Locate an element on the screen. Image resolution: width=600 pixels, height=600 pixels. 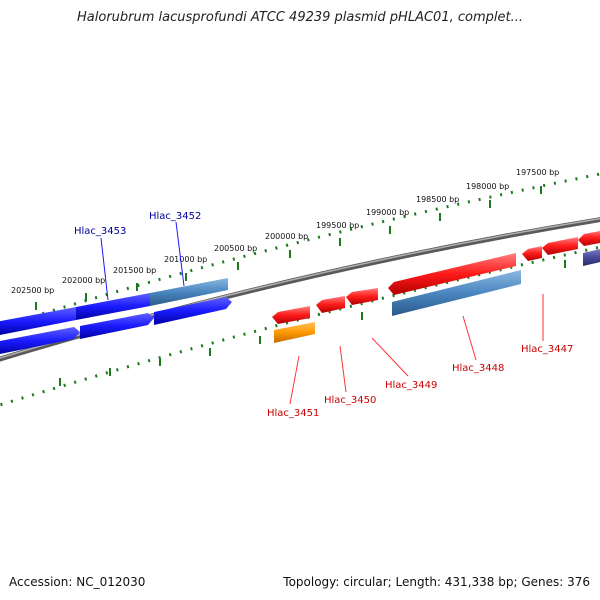
tick-label: 199500 bp is located at coordinates (337, 225).